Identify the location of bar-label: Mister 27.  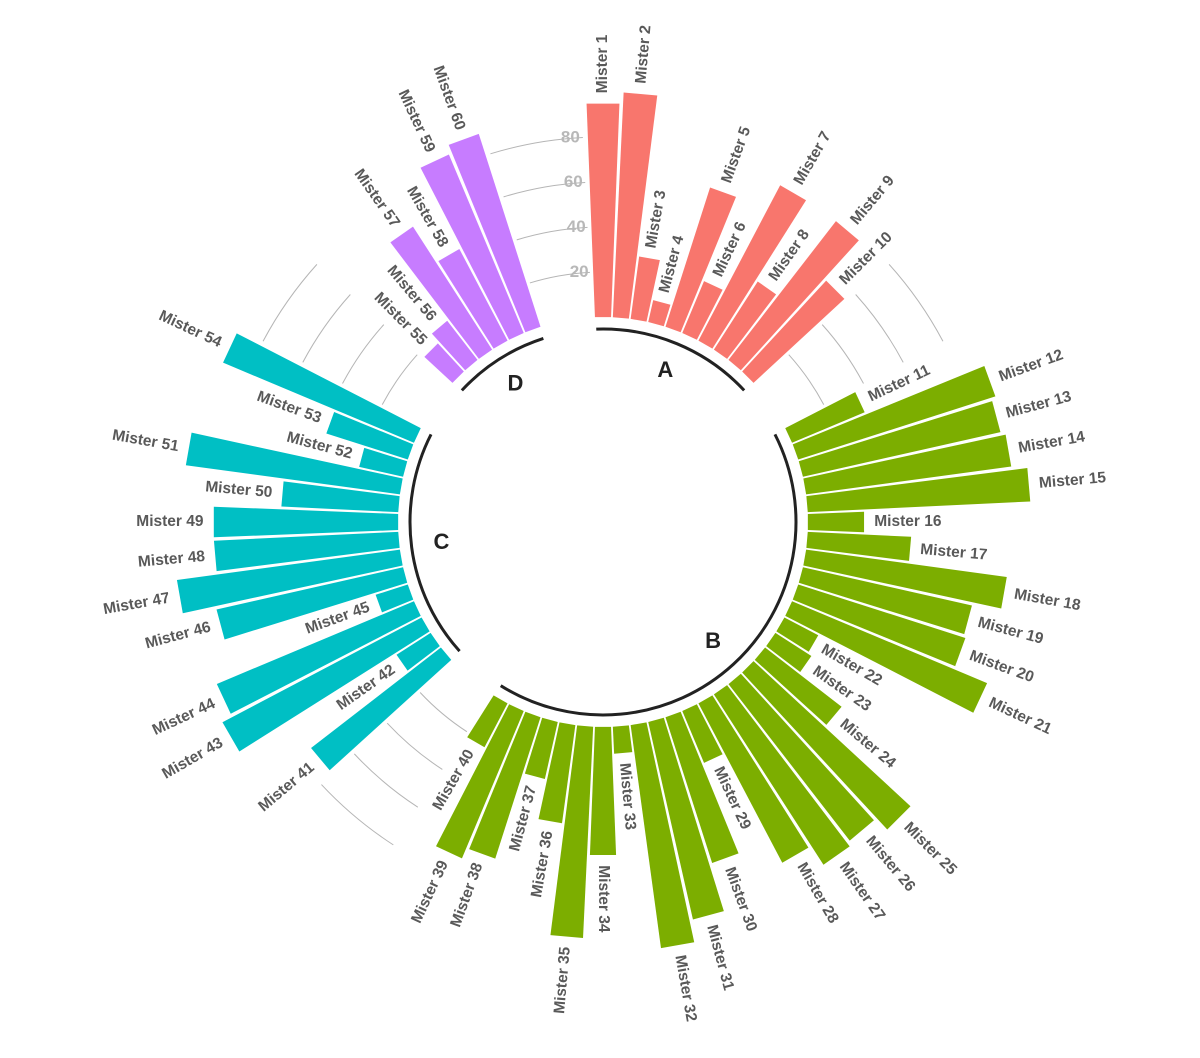
(862, 891).